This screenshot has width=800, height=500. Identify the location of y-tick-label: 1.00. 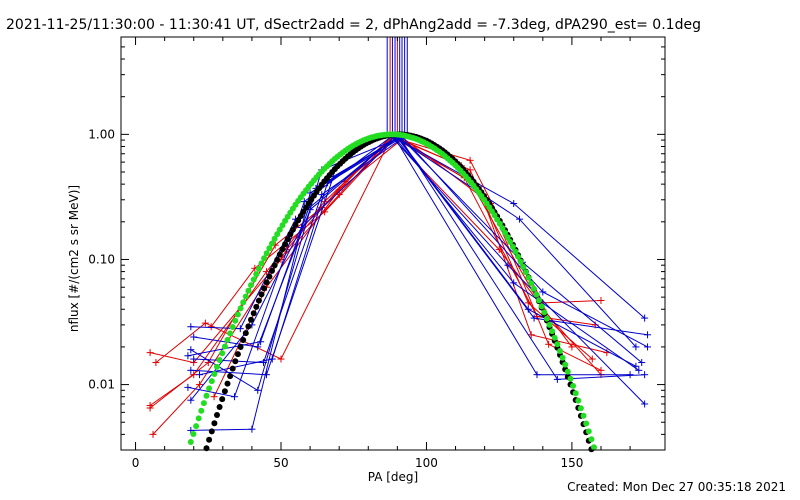
(101, 134).